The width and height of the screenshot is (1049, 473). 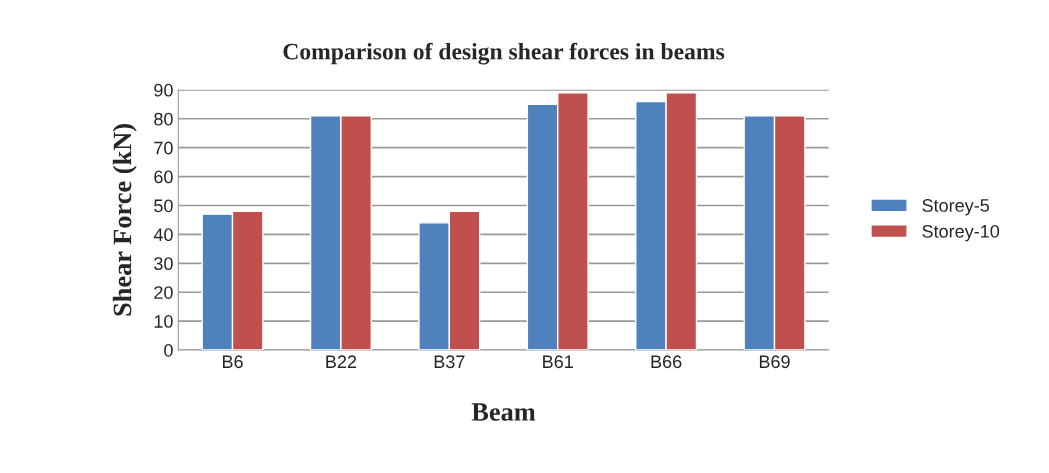 I want to click on x-tick-label: B6, so click(x=232, y=362).